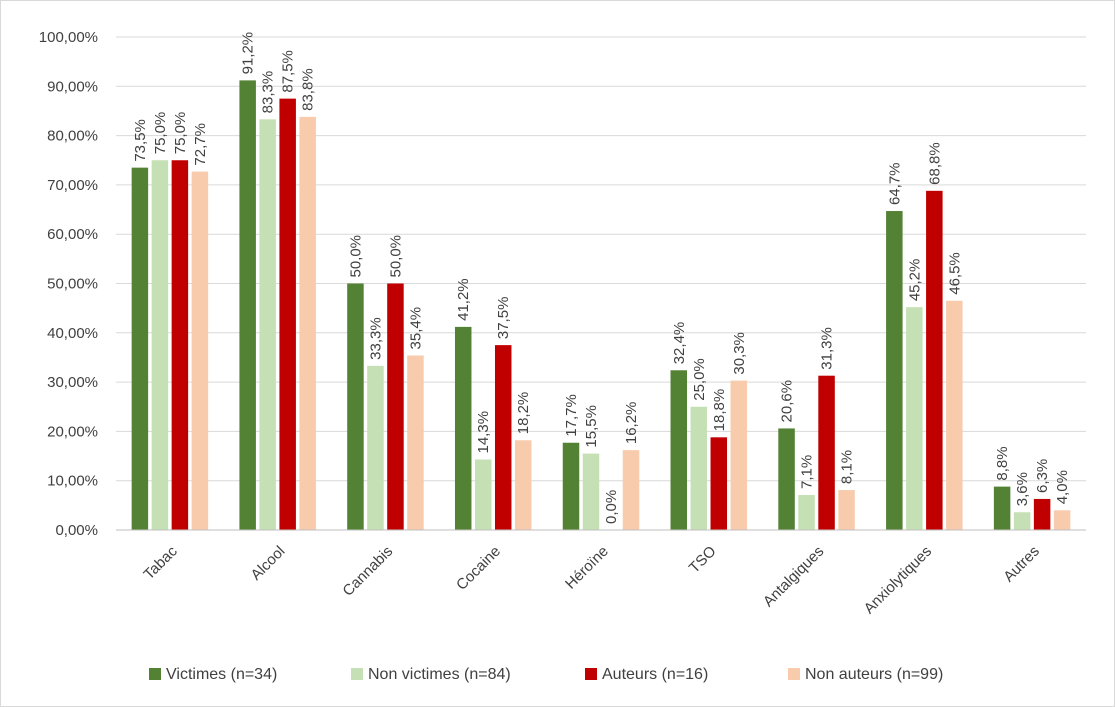 The image size is (1115, 707). I want to click on y-tick-label: 80,00%, so click(72, 136).